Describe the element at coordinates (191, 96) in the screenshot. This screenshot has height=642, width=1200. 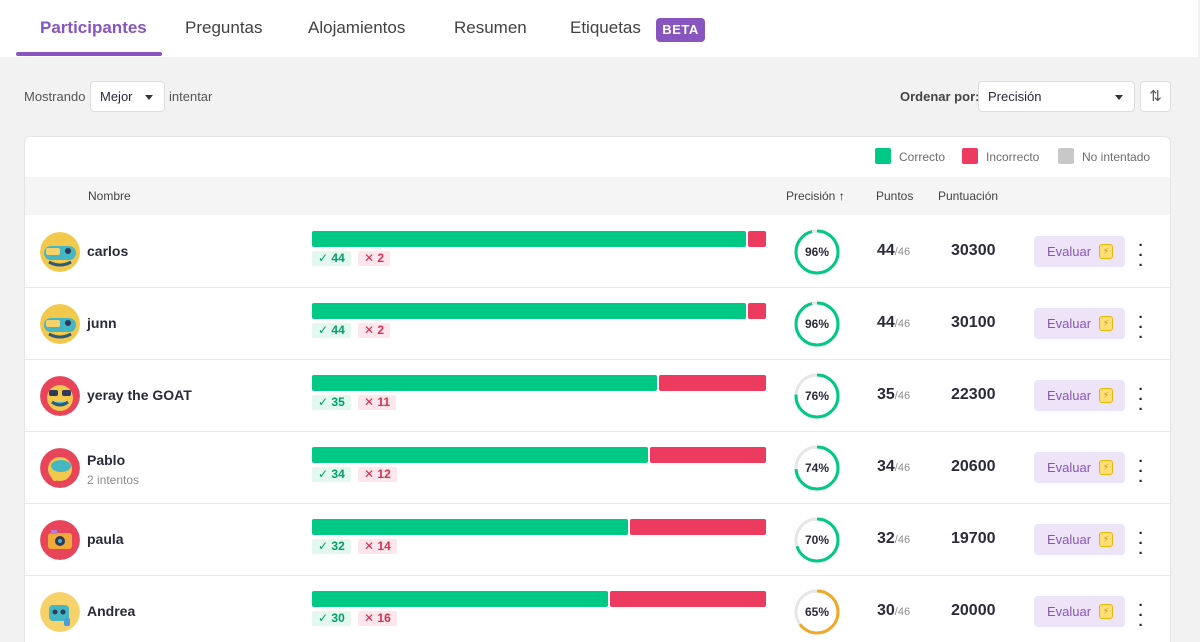
I see `showing-suffix: intentar` at that location.